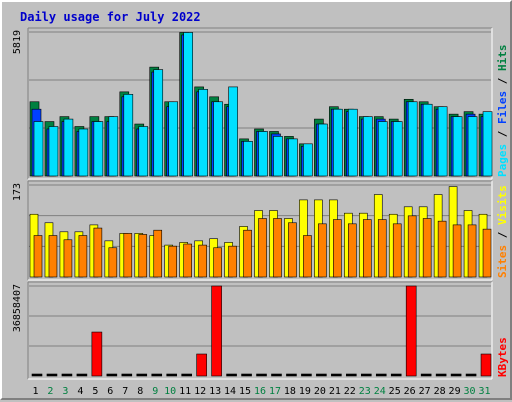  Describe the element at coordinates (95, 391) in the screenshot. I see `x-tick-label: 5` at that location.